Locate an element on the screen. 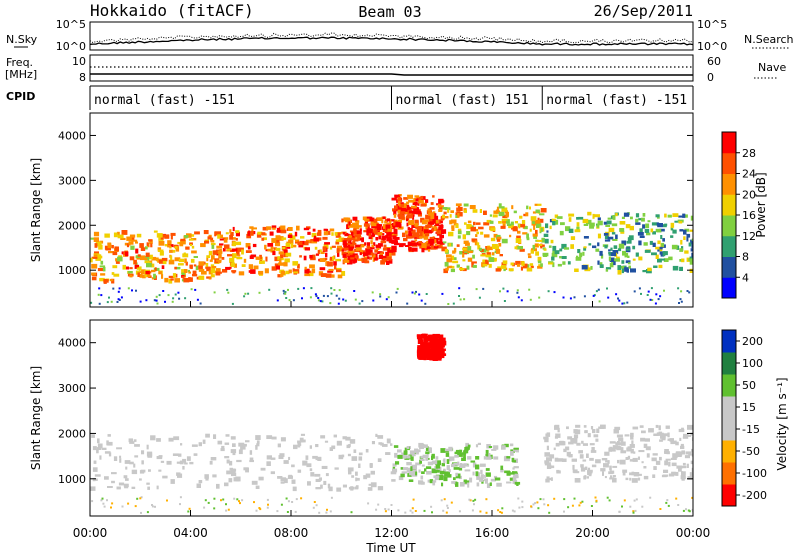  power-colorbar-swatch is located at coordinates (729, 267).